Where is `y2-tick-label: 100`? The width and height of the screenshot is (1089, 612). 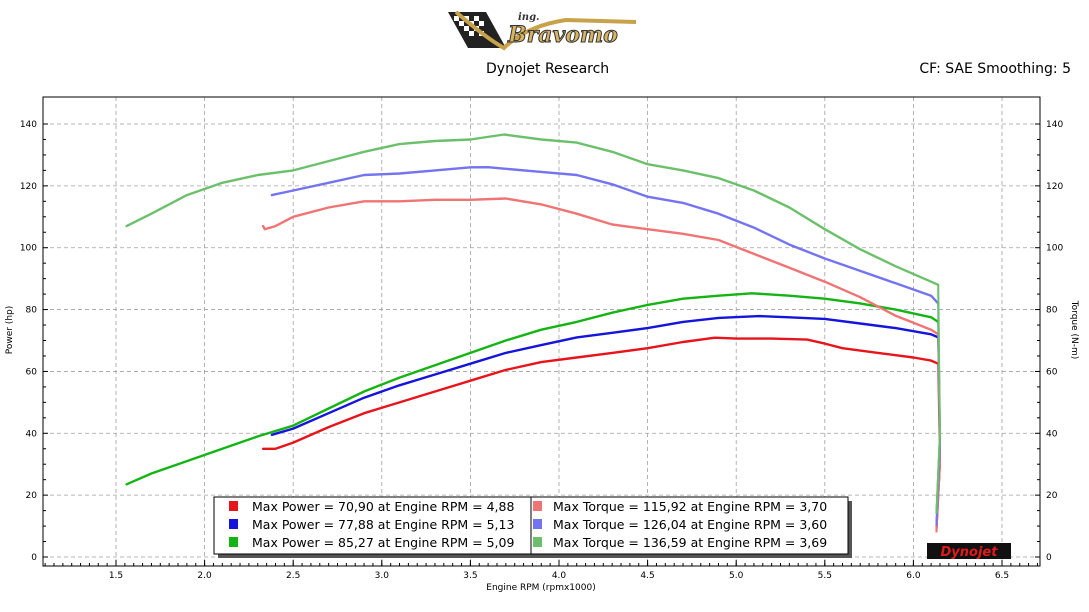
y2-tick-label: 100 is located at coordinates (1054, 249).